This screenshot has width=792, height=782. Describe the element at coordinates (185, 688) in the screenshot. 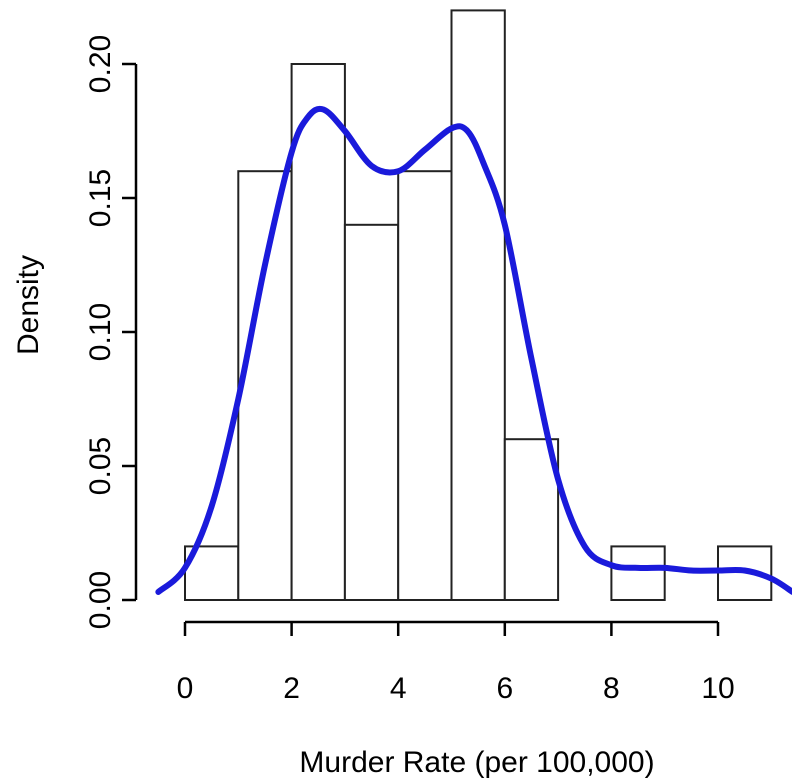

I see `x-tick-label-0: 0` at that location.